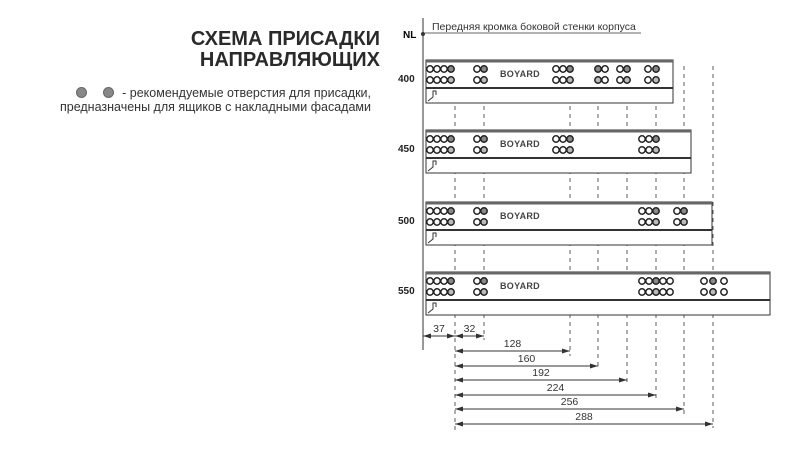 This screenshot has height=450, width=800. I want to click on title-line-2: НАПРАВЛЯЮЩИХ, so click(289, 60).